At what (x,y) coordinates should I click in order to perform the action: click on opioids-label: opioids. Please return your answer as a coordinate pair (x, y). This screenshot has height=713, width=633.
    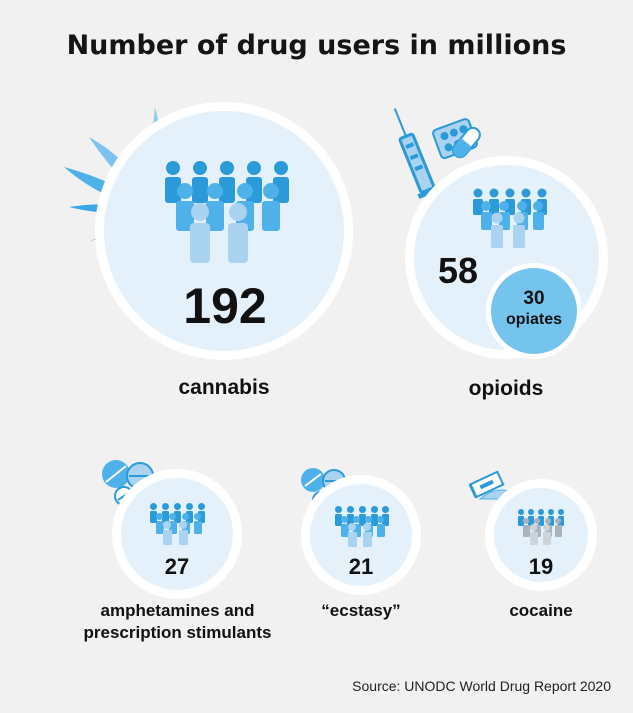
    Looking at the image, I should click on (506, 388).